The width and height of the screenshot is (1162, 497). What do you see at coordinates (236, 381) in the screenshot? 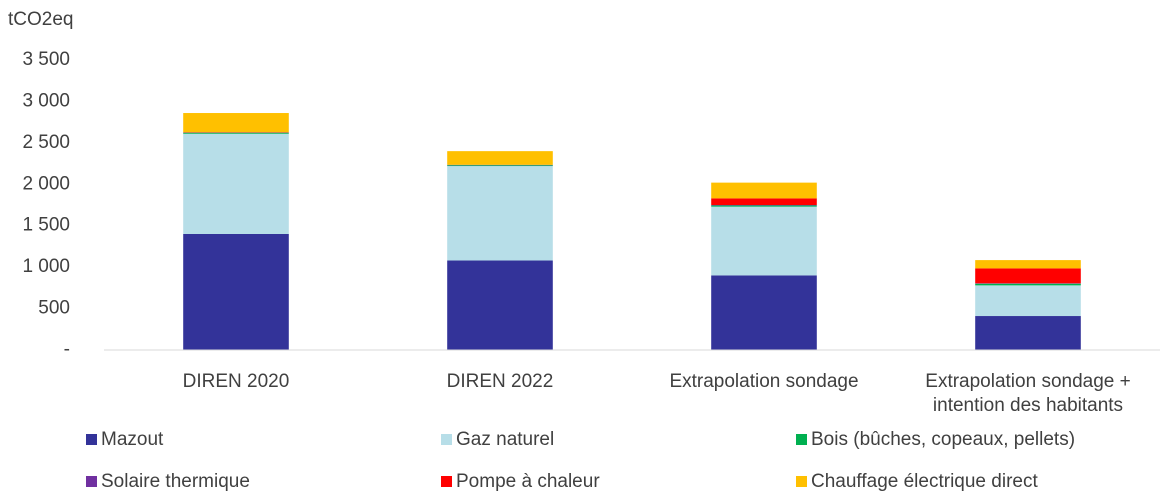
I see `x-tick-label: DIREN 2020` at bounding box center [236, 381].